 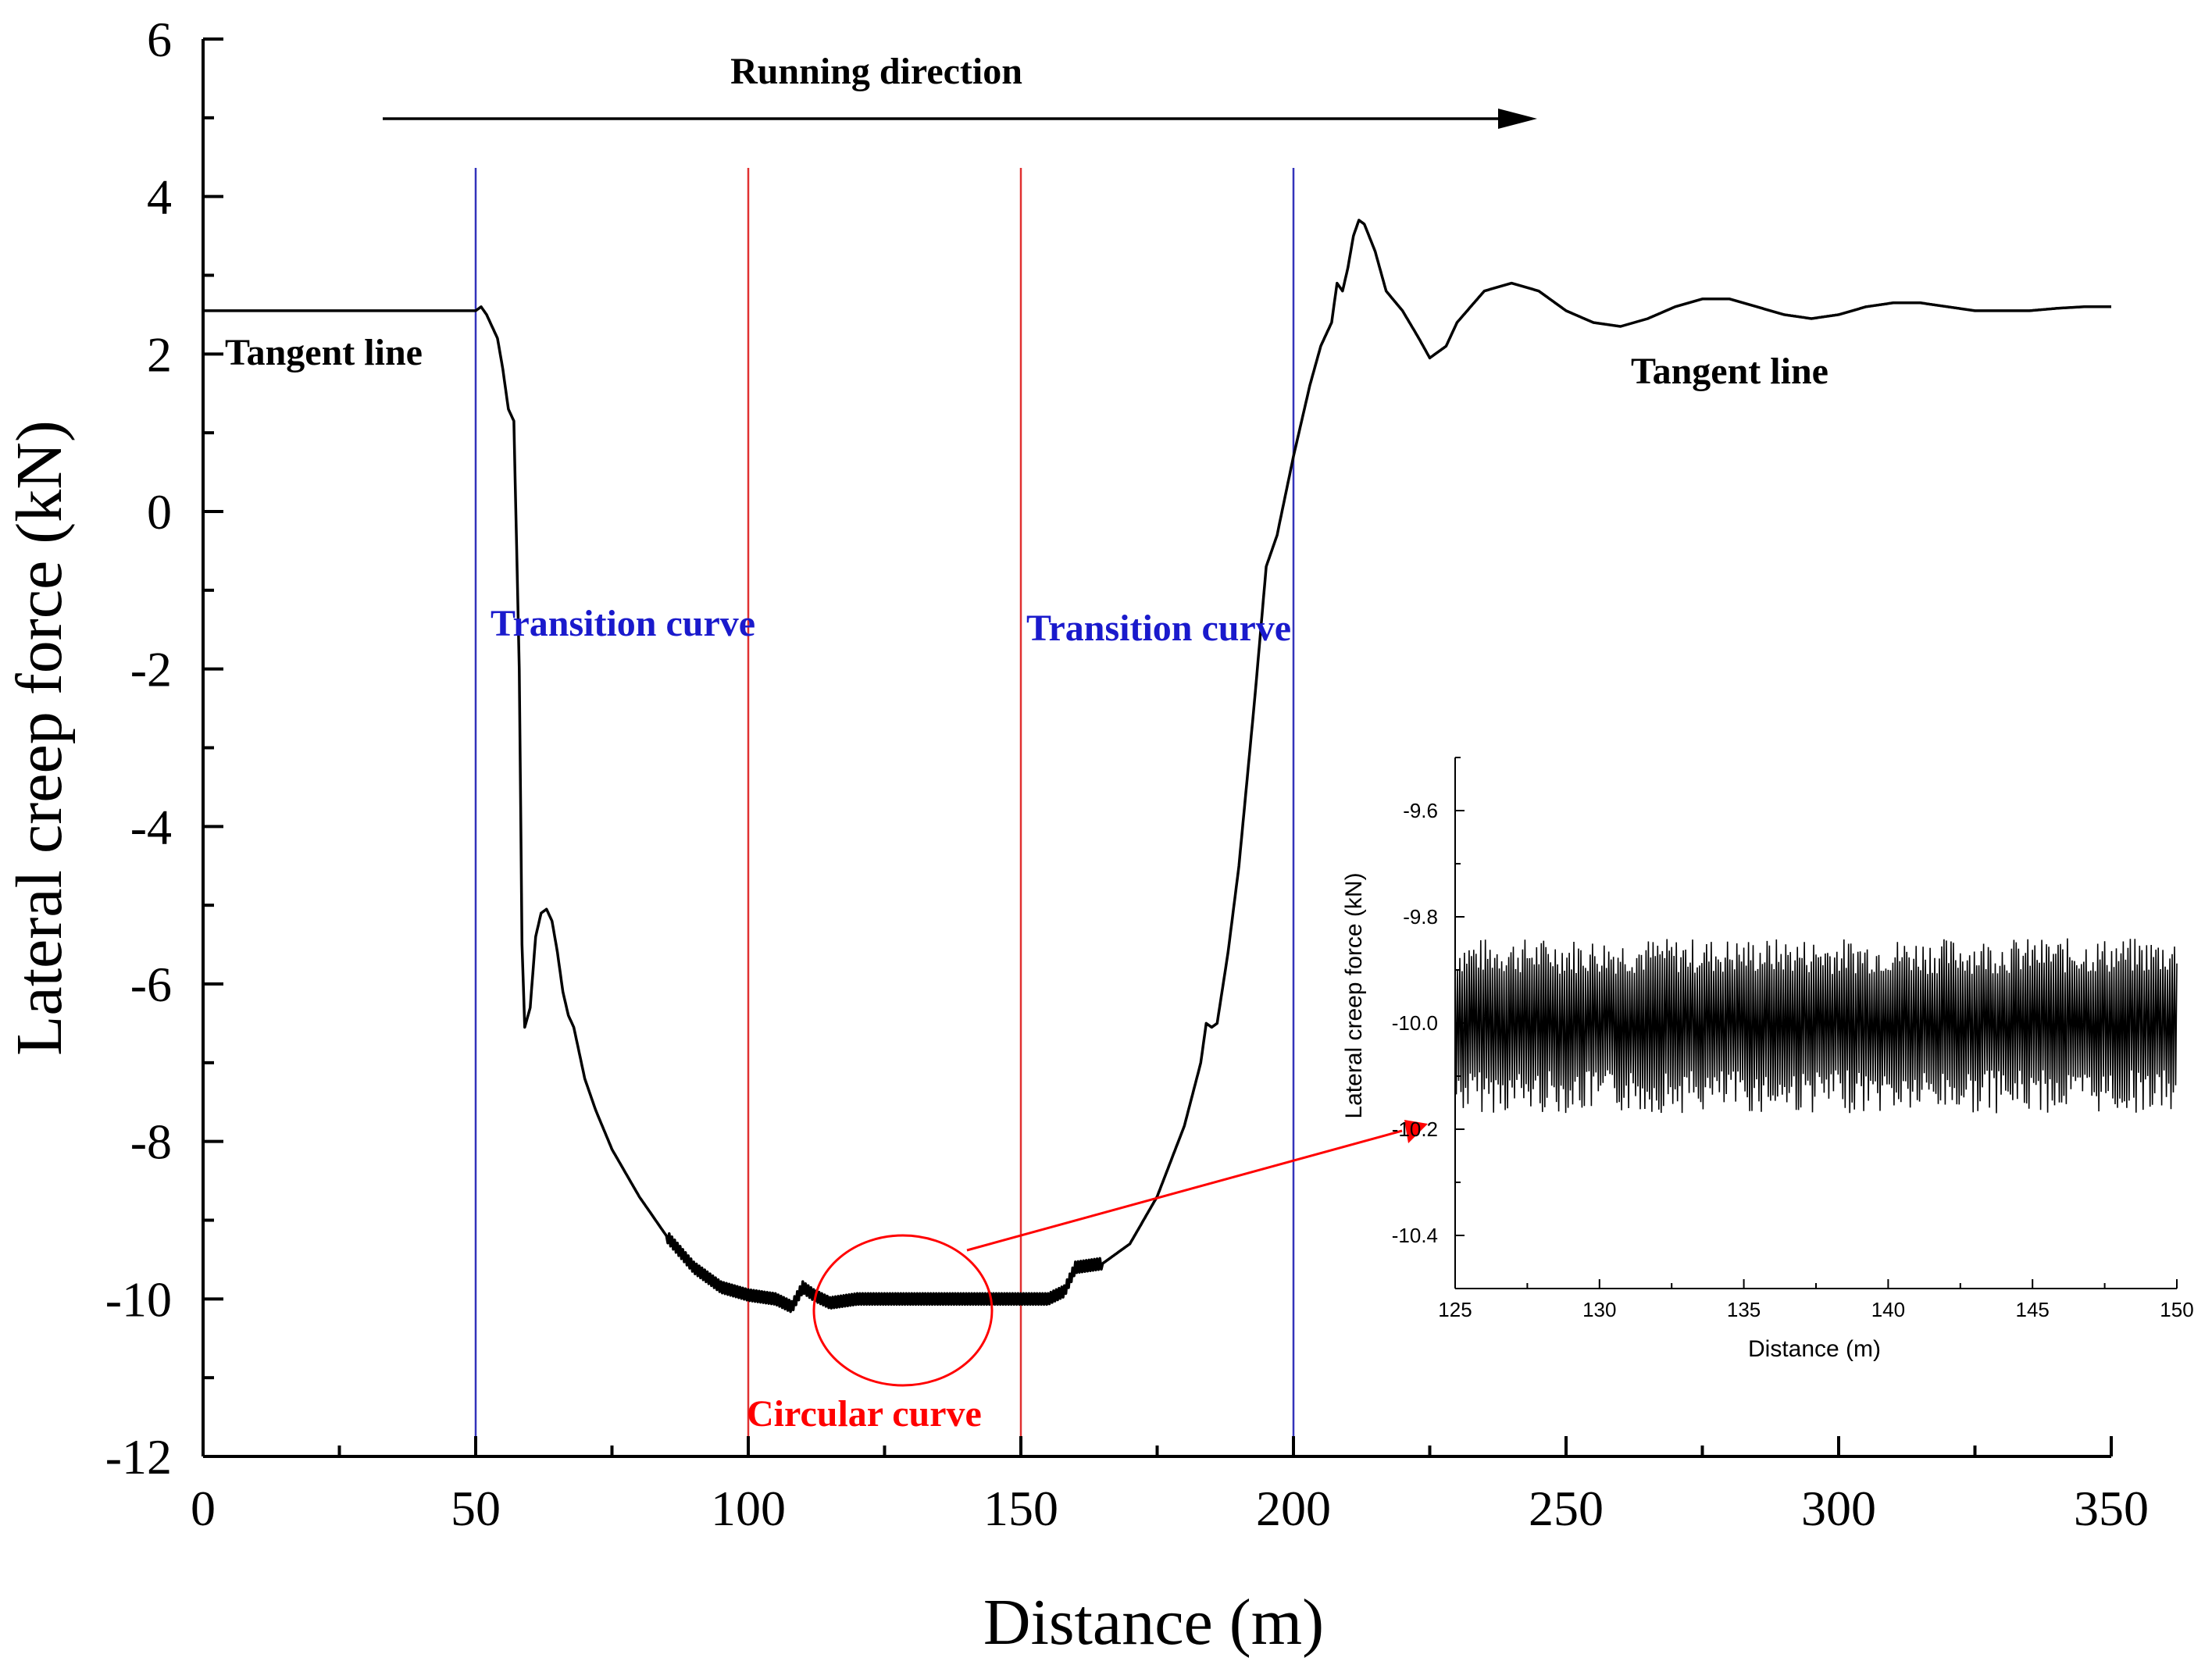 I want to click on x-tick-label: 250, so click(x=1566, y=1508).